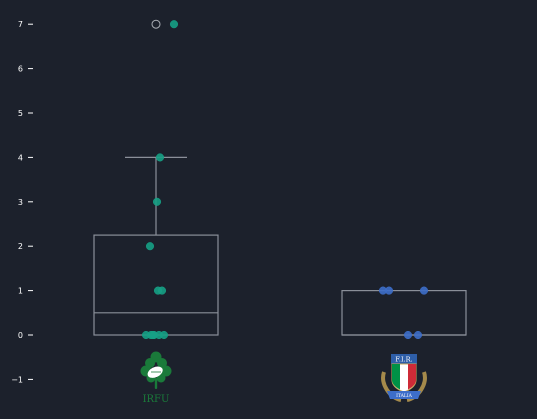  I want to click on fir-ribbon-text: ITALIA, so click(404, 396).